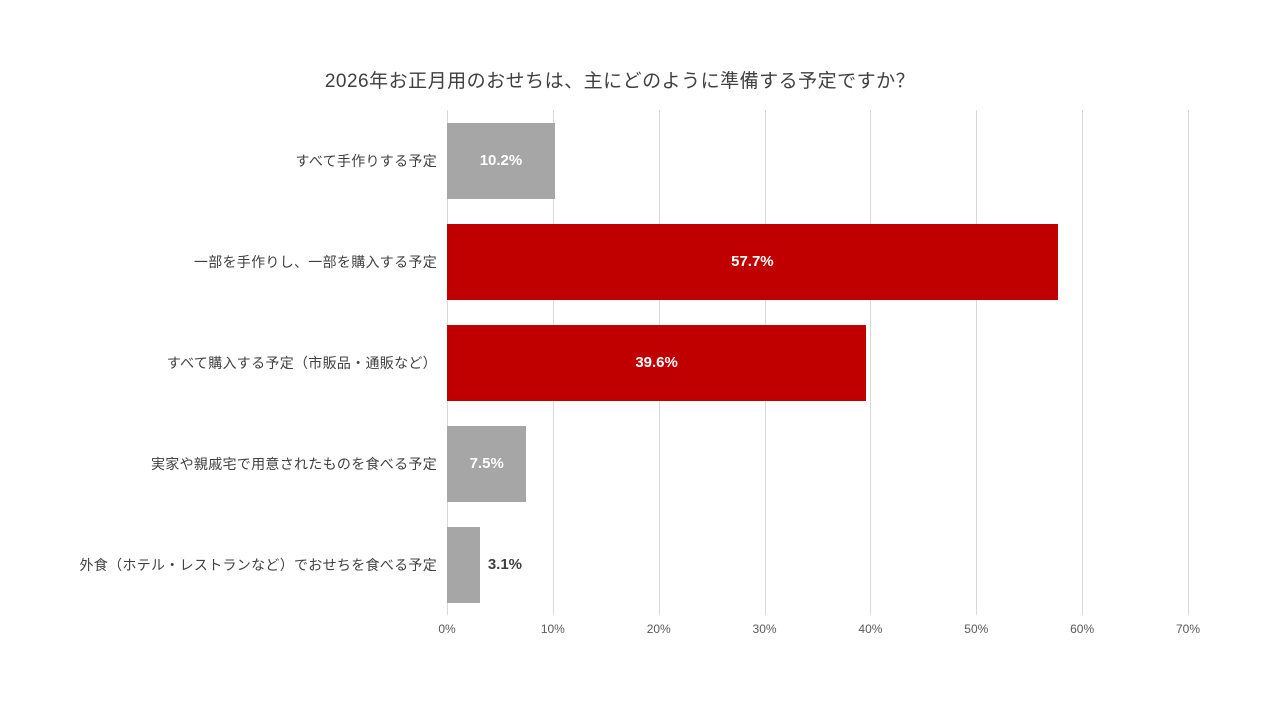 This screenshot has height=720, width=1280. I want to click on bar-area: 57.7%, so click(817, 261).